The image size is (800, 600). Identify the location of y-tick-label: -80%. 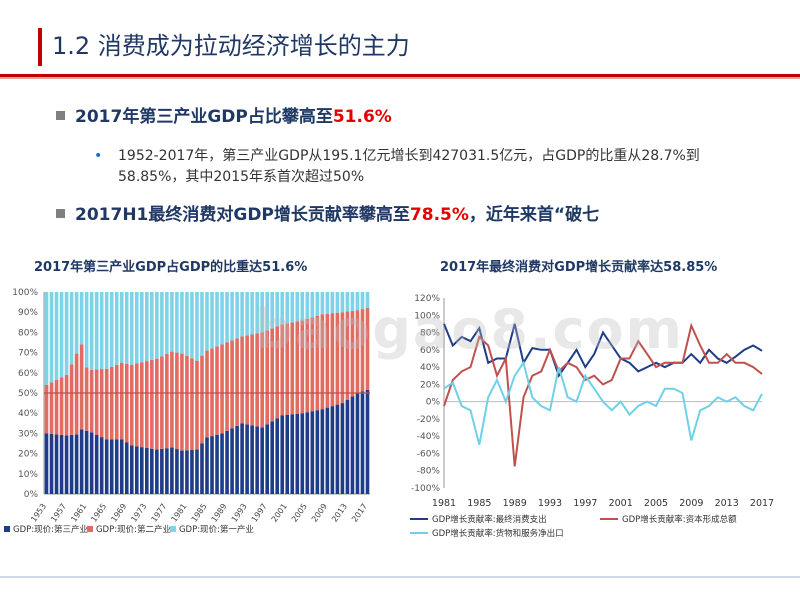
(429, 472).